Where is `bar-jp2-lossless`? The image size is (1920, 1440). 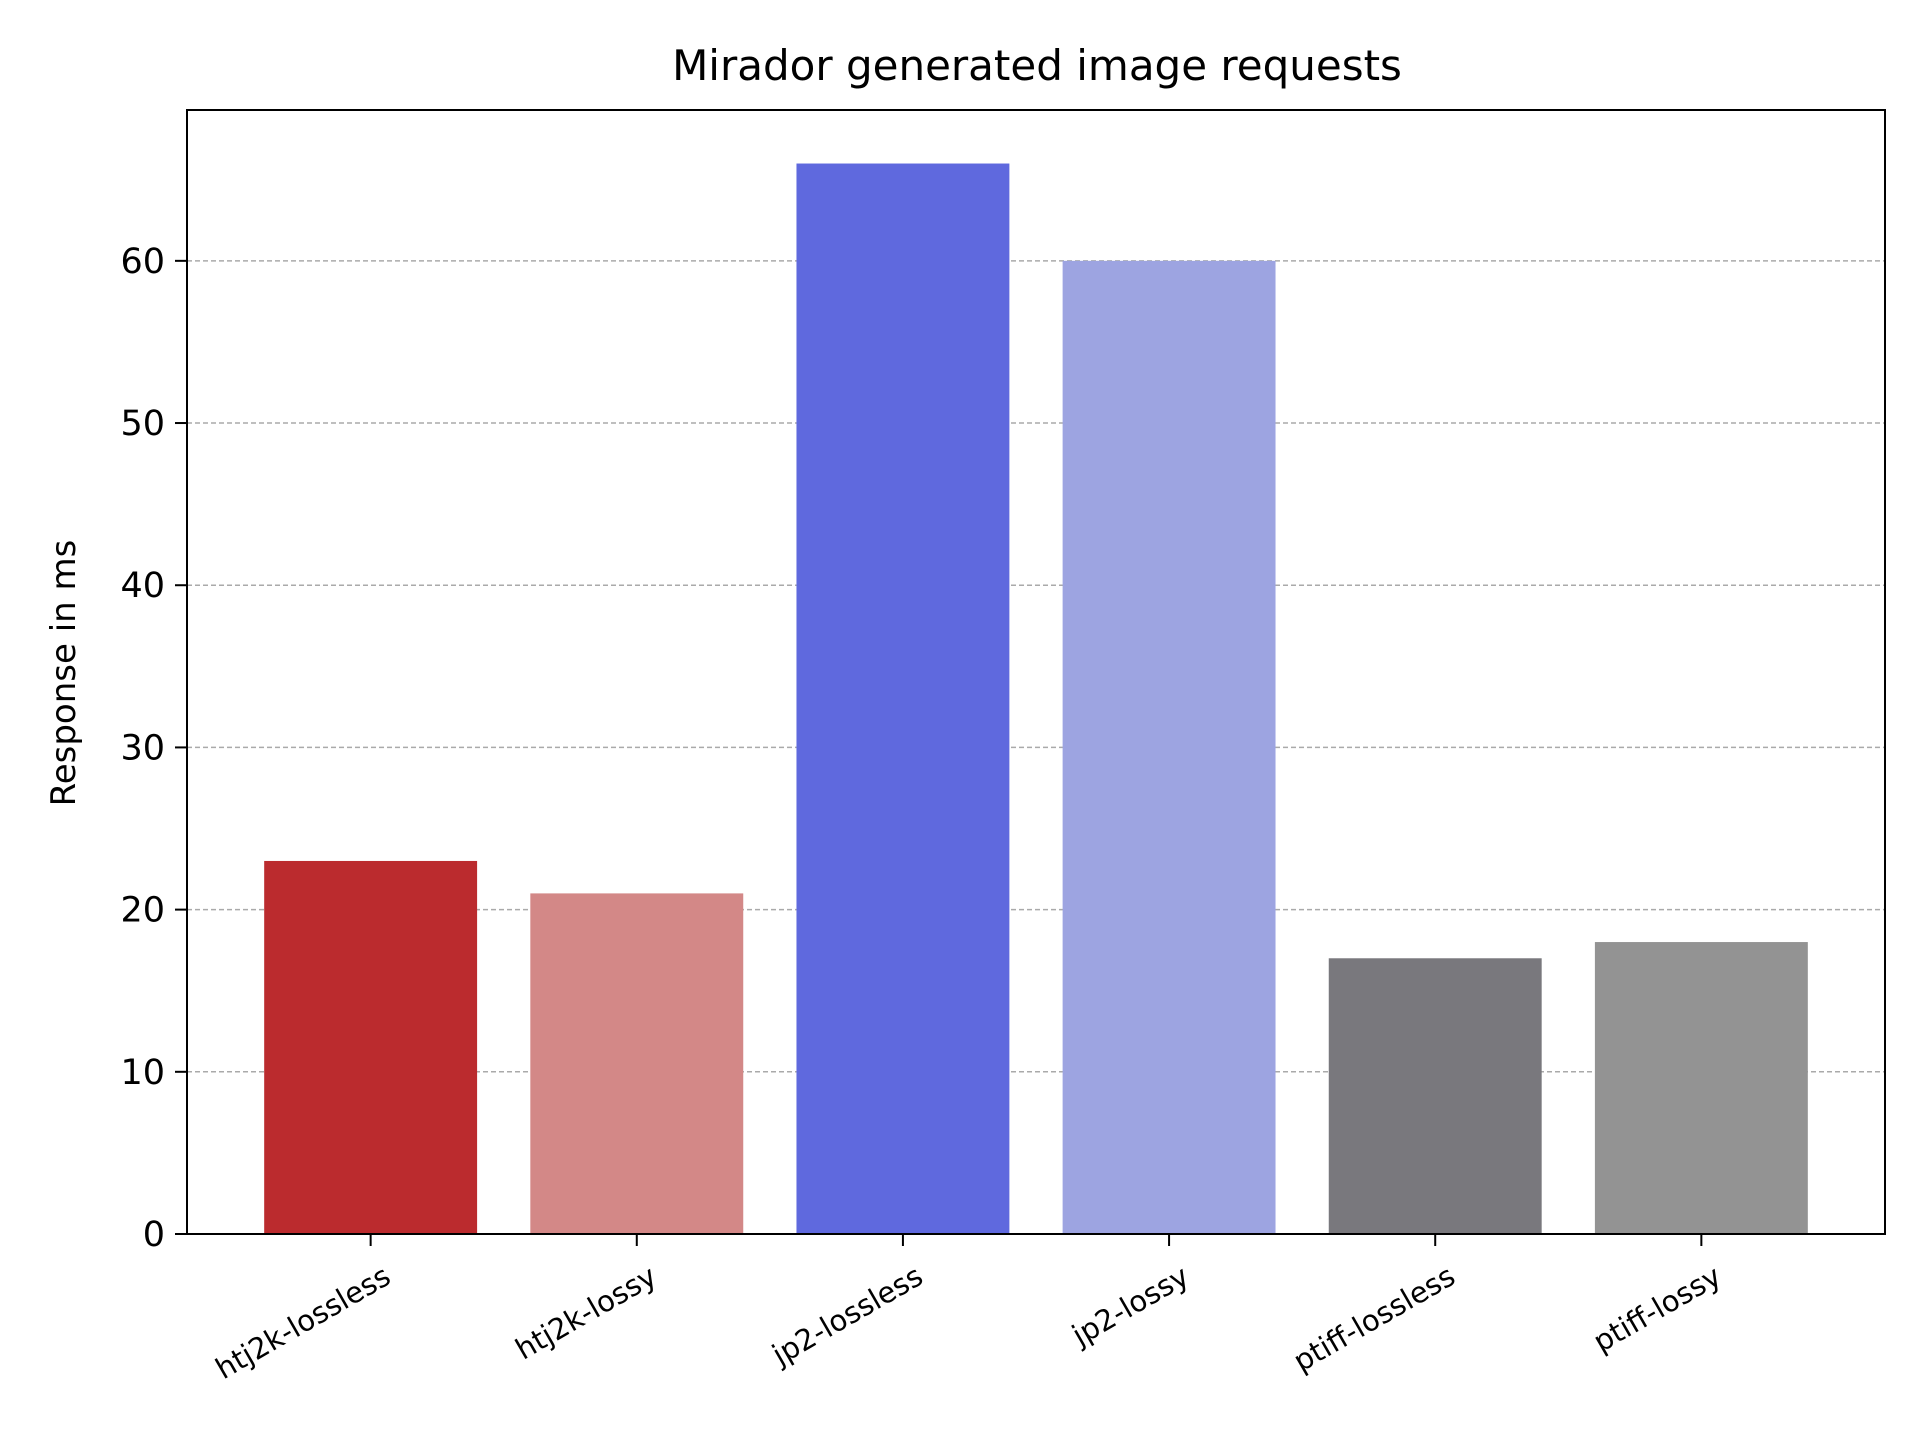
bar-jp2-lossless is located at coordinates (903, 698).